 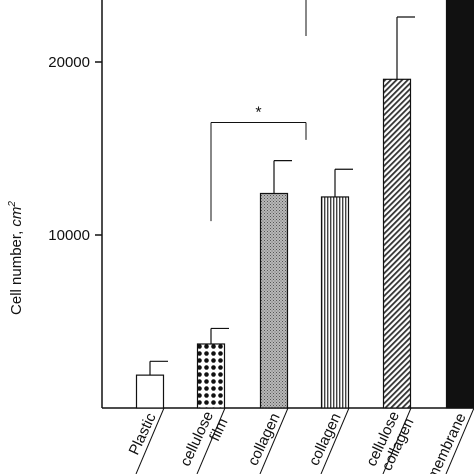 What do you see at coordinates (258, 113) in the screenshot?
I see `significance-star: *` at bounding box center [258, 113].